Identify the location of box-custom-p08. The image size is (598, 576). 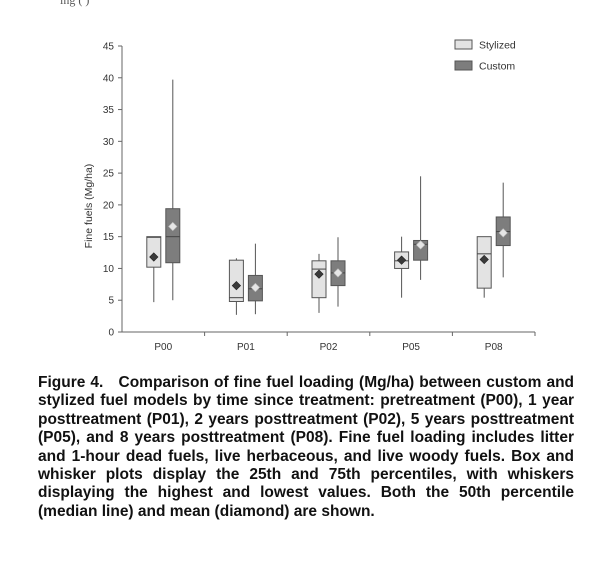
(503, 230).